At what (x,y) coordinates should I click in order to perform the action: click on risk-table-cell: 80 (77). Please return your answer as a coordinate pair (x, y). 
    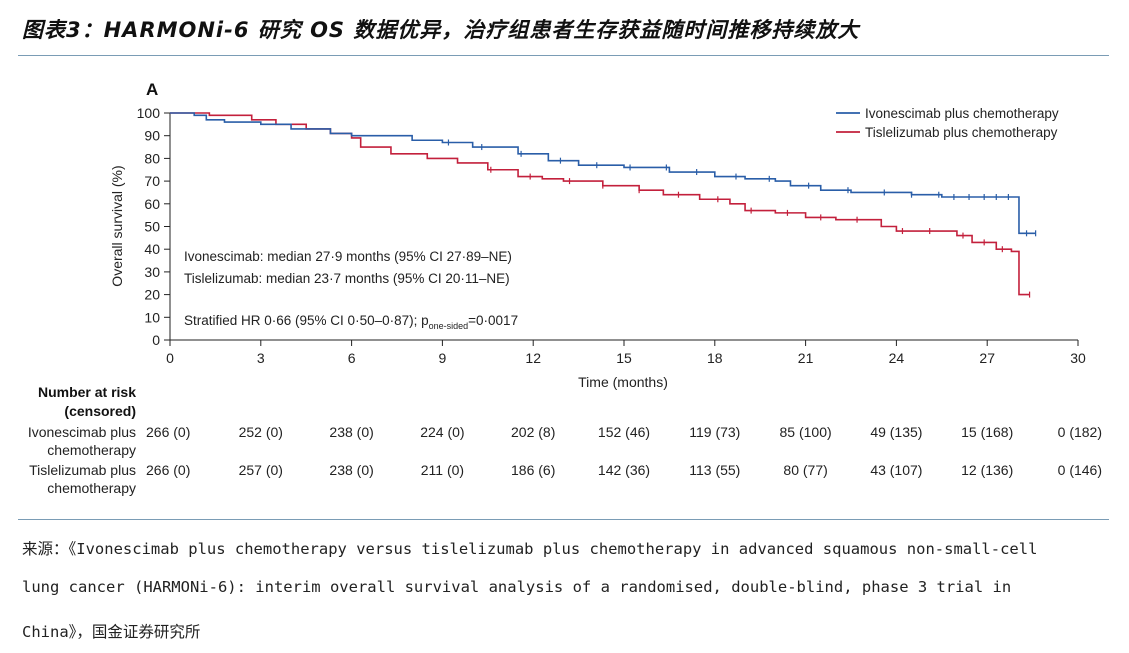
    Looking at the image, I should click on (805, 470).